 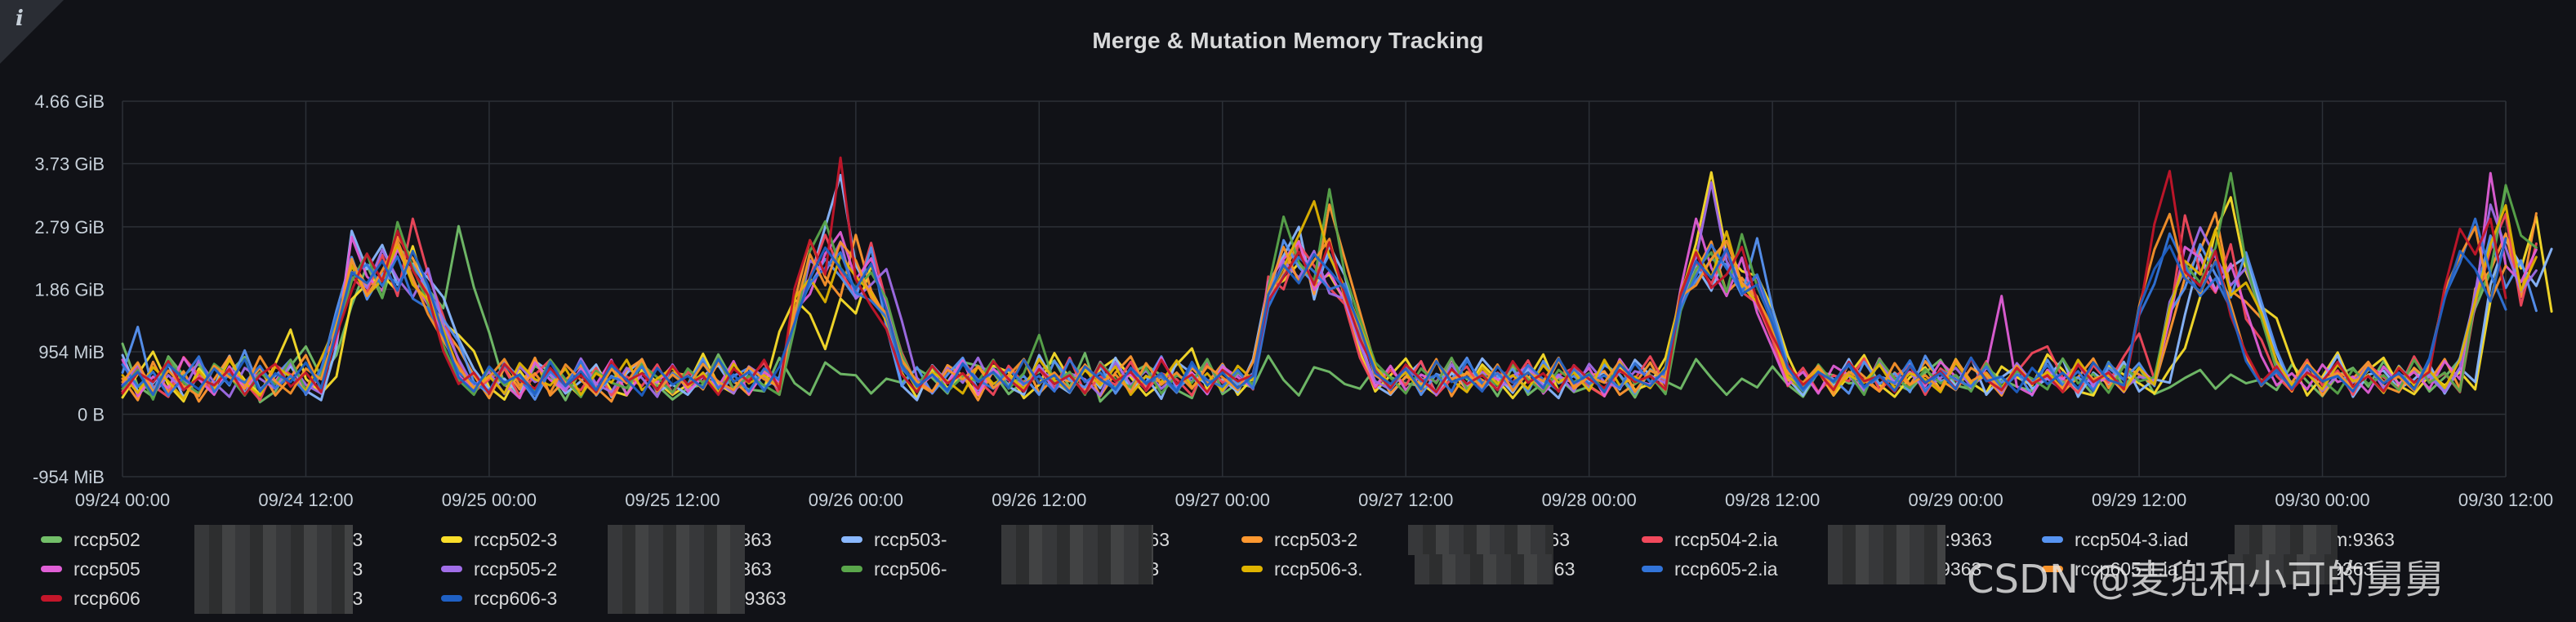 What do you see at coordinates (69, 477) in the screenshot?
I see `y-tick-label: -954 MiB` at bounding box center [69, 477].